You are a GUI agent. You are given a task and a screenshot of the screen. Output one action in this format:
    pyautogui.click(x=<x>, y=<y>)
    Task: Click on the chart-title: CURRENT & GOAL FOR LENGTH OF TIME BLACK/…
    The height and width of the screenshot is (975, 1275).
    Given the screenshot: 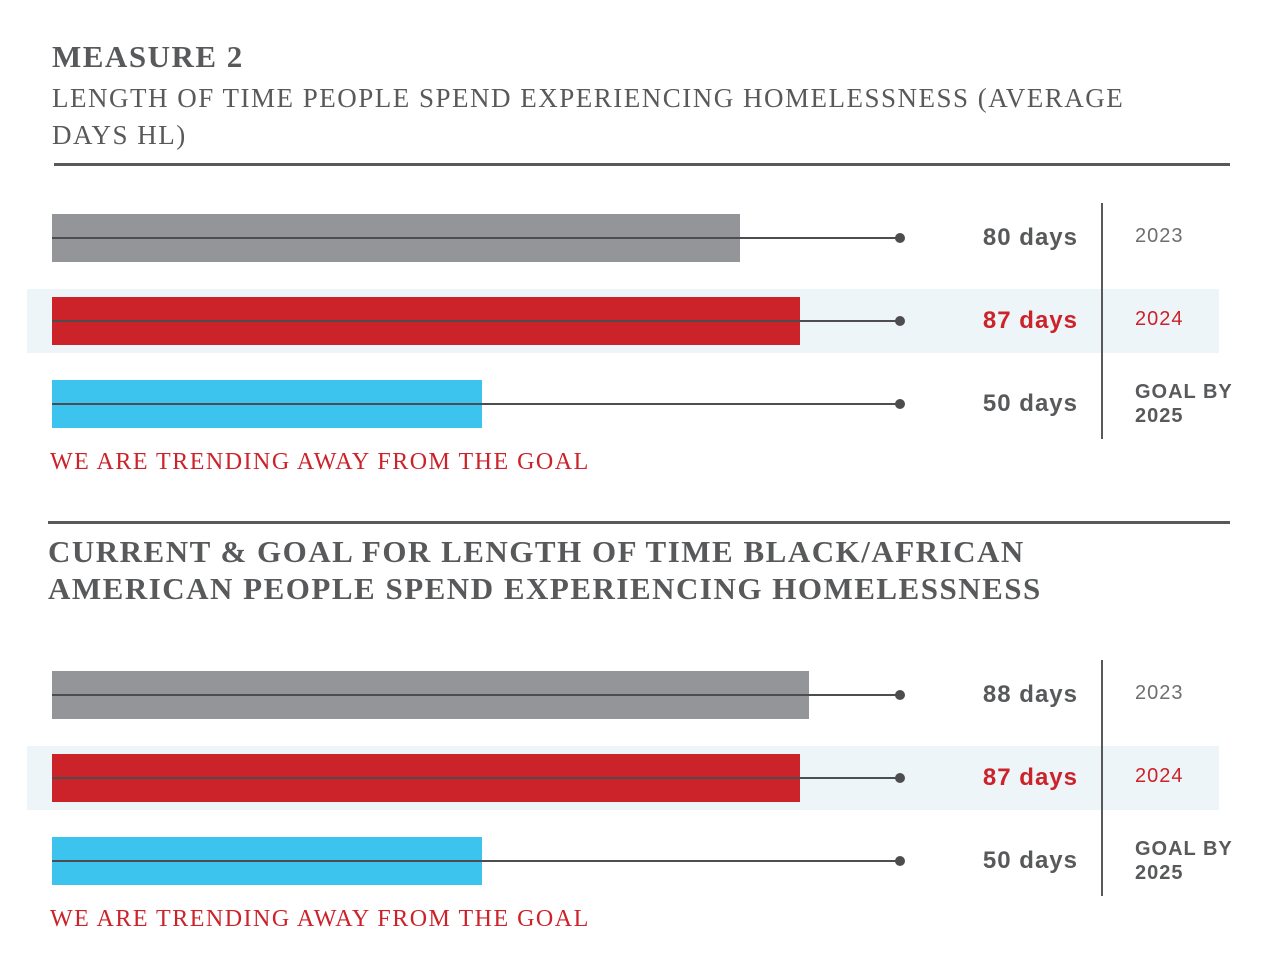 What is the action you would take?
    pyautogui.click(x=545, y=570)
    